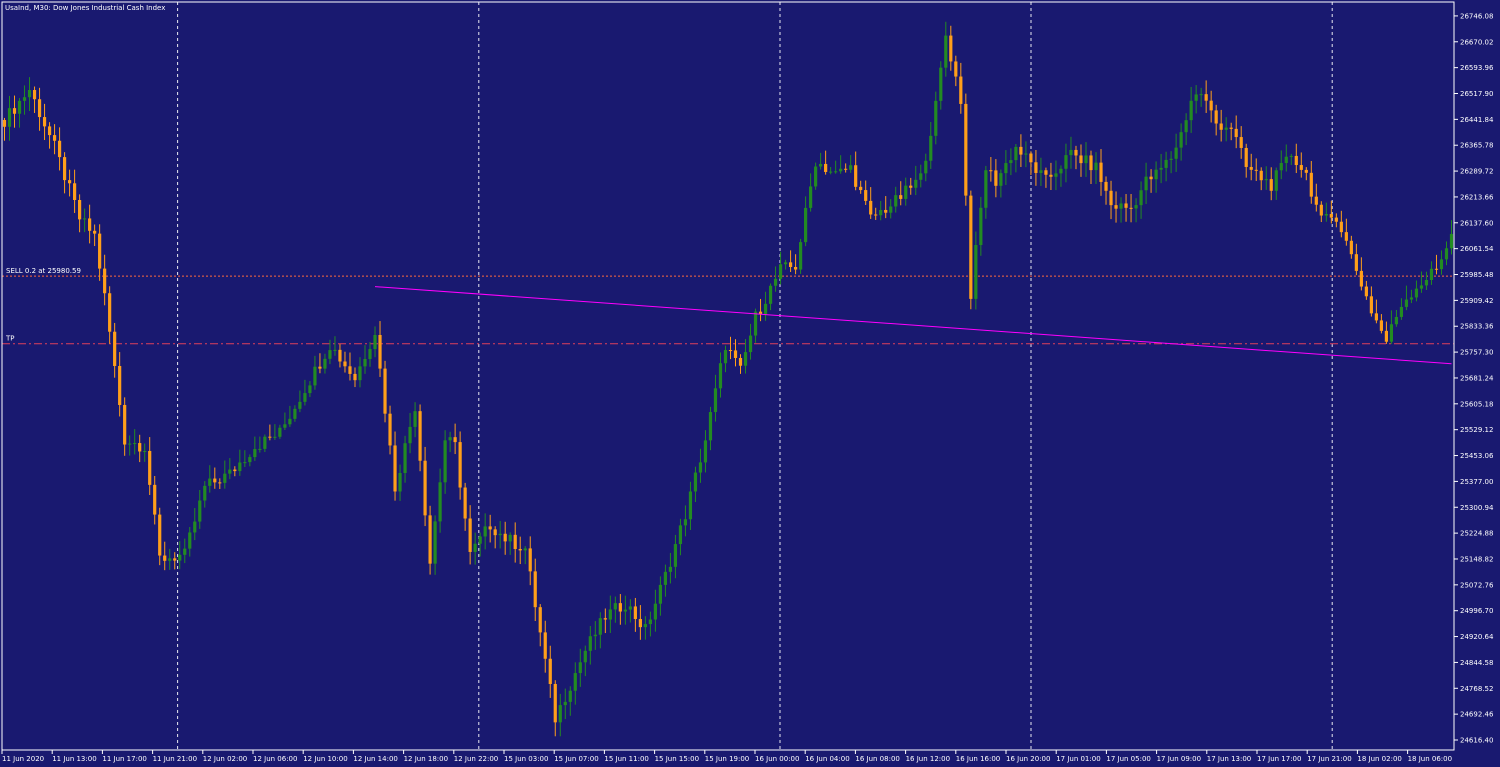  Describe the element at coordinates (1430, 759) in the screenshot. I see `x-tick-label: 18 Jun 06:00` at that location.